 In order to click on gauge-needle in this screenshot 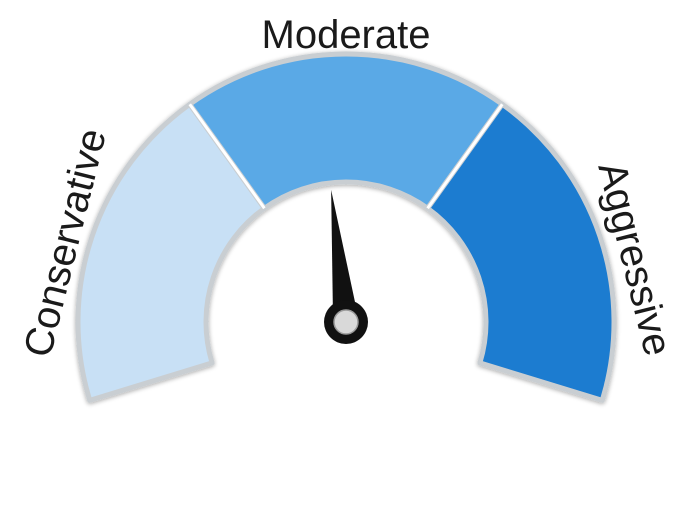, I will do `click(346, 266)`.